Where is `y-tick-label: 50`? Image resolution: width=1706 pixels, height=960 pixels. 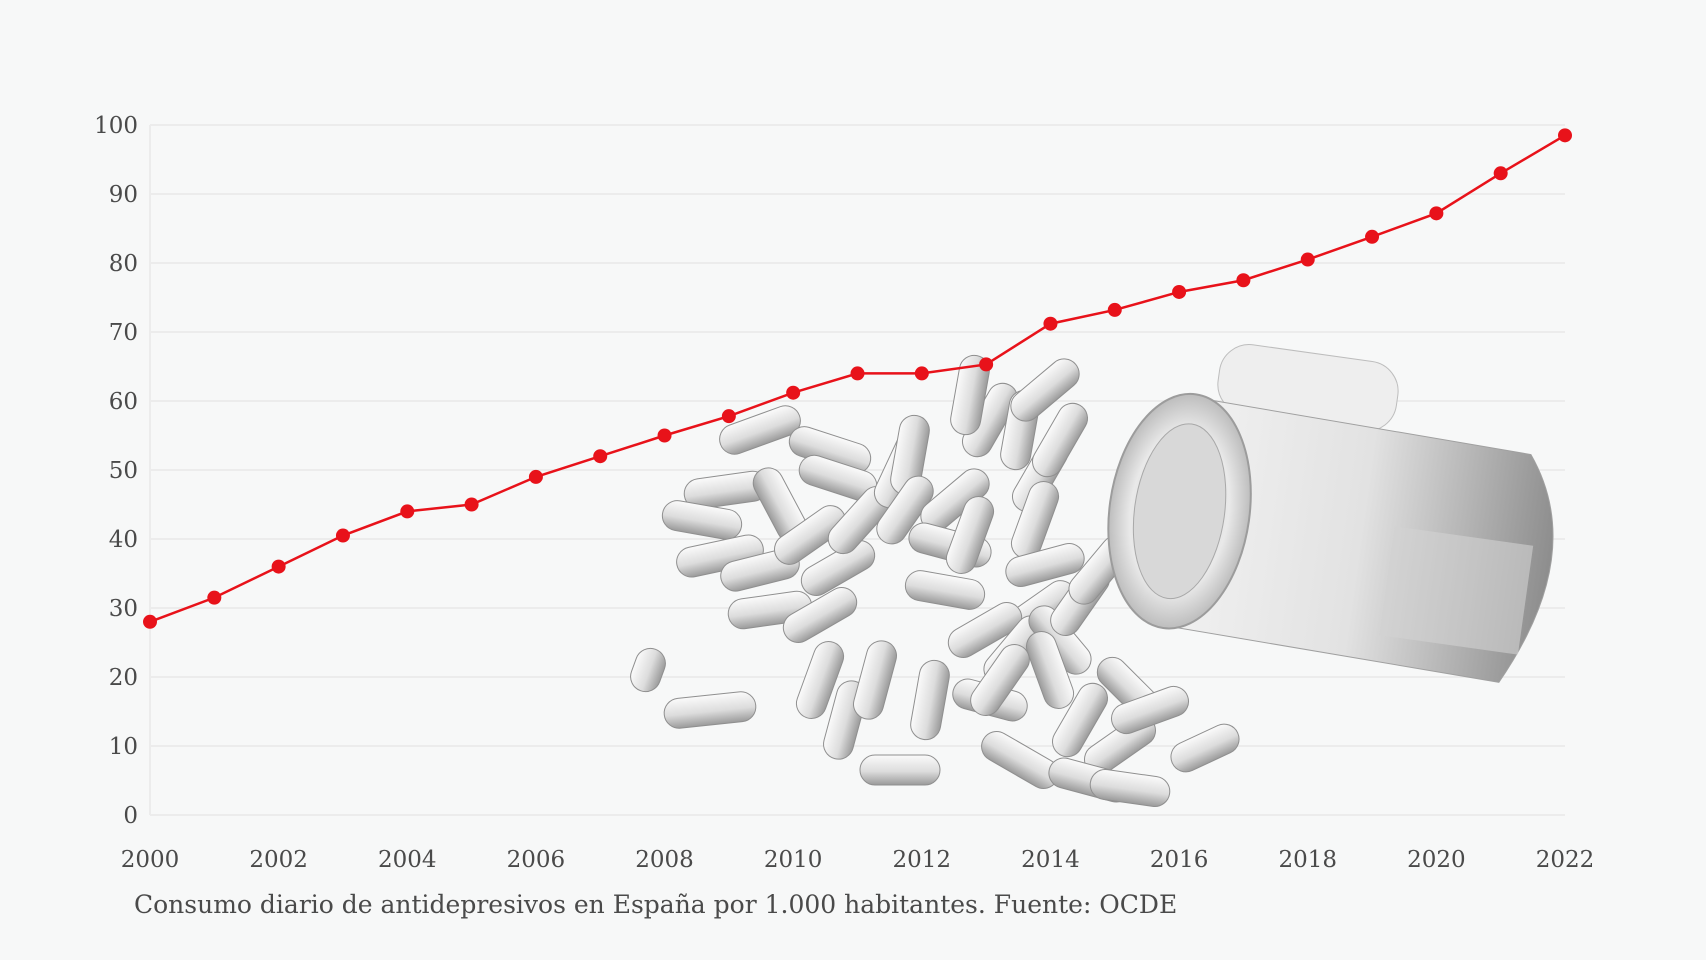 y-tick-label: 50 is located at coordinates (123, 471).